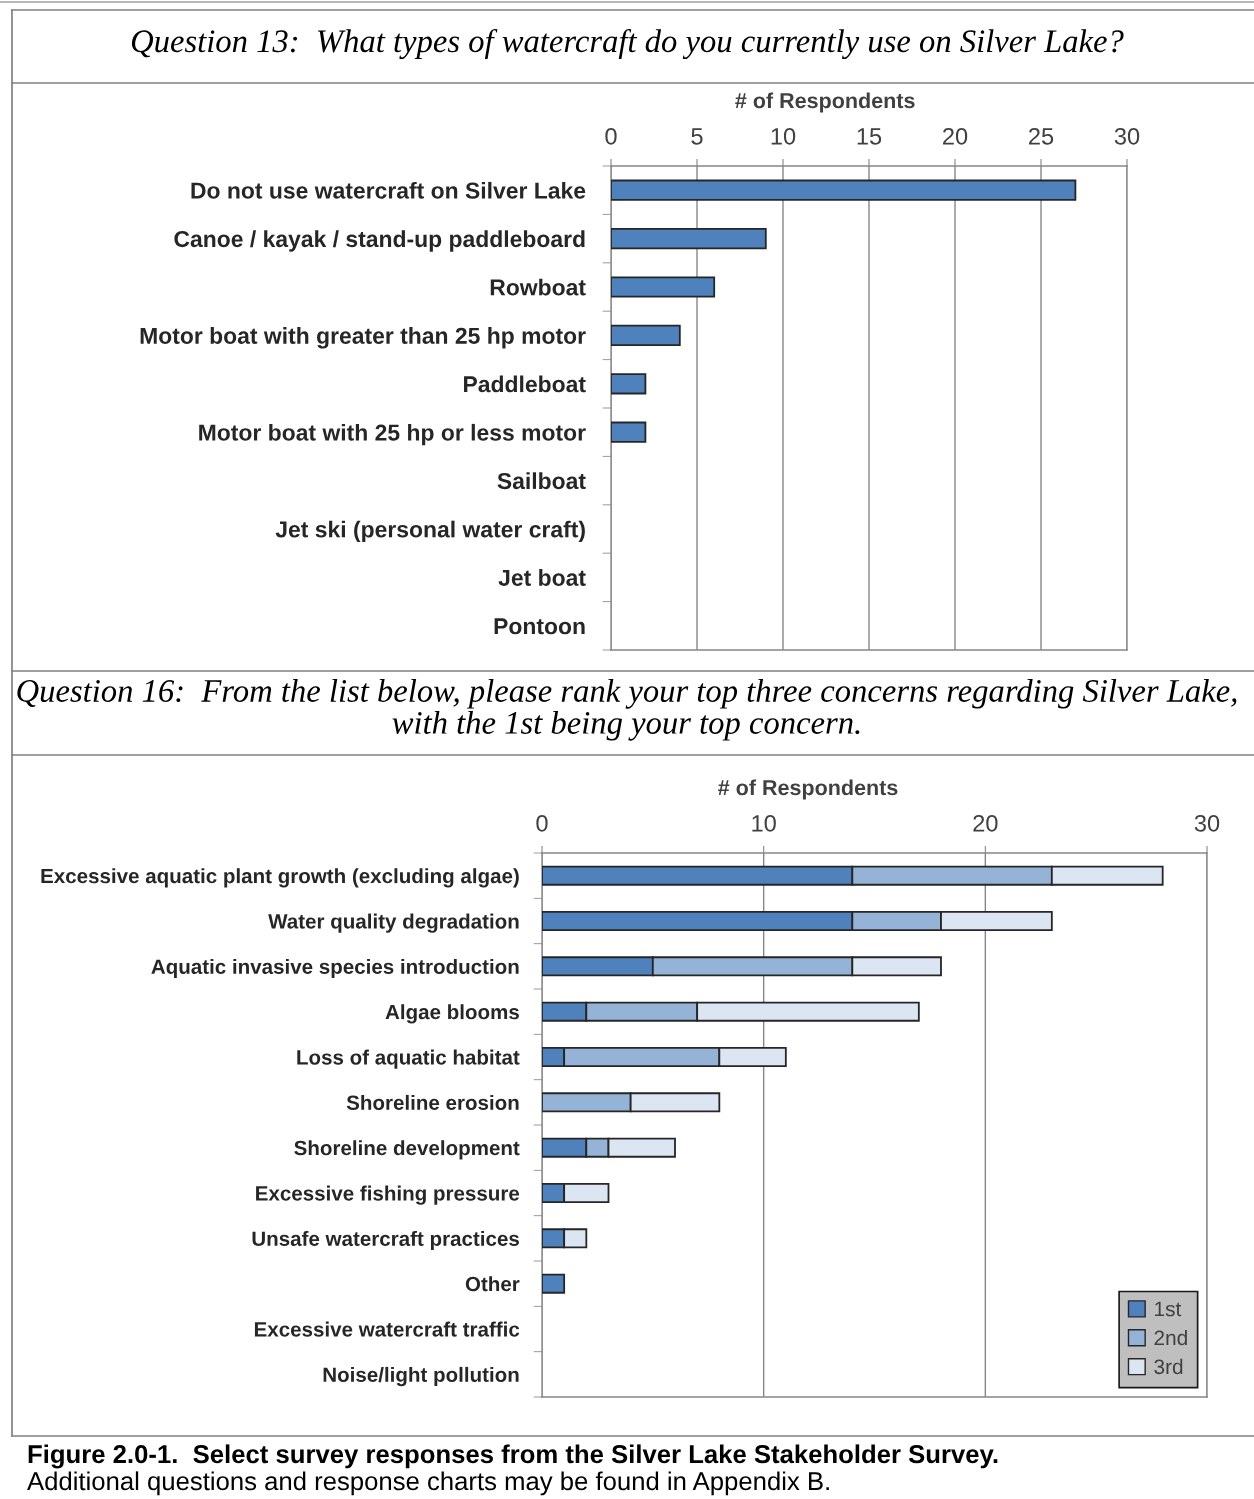 This screenshot has height=1499, width=1254. Describe the element at coordinates (407, 1150) in the screenshot. I see `y-tick-label: Shoreline development` at that location.